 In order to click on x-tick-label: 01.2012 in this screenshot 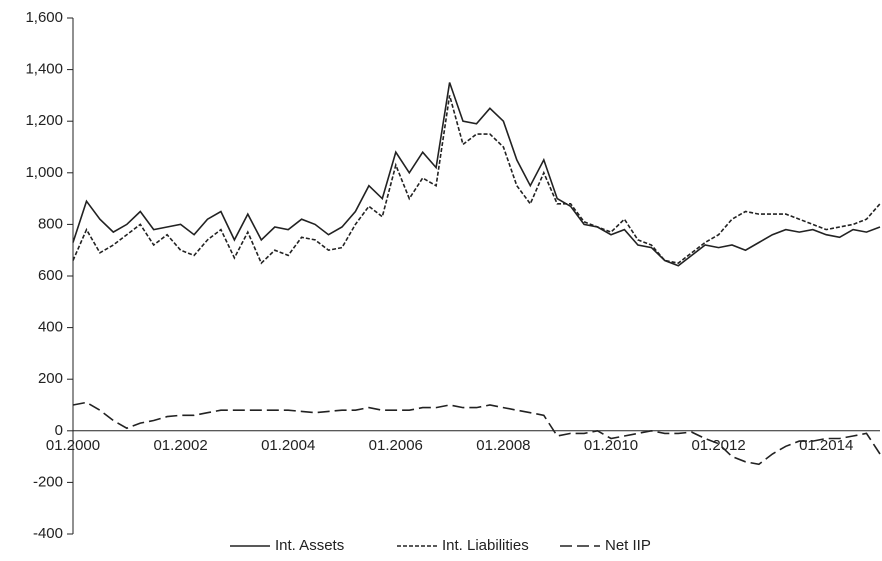, I will do `click(718, 445)`.